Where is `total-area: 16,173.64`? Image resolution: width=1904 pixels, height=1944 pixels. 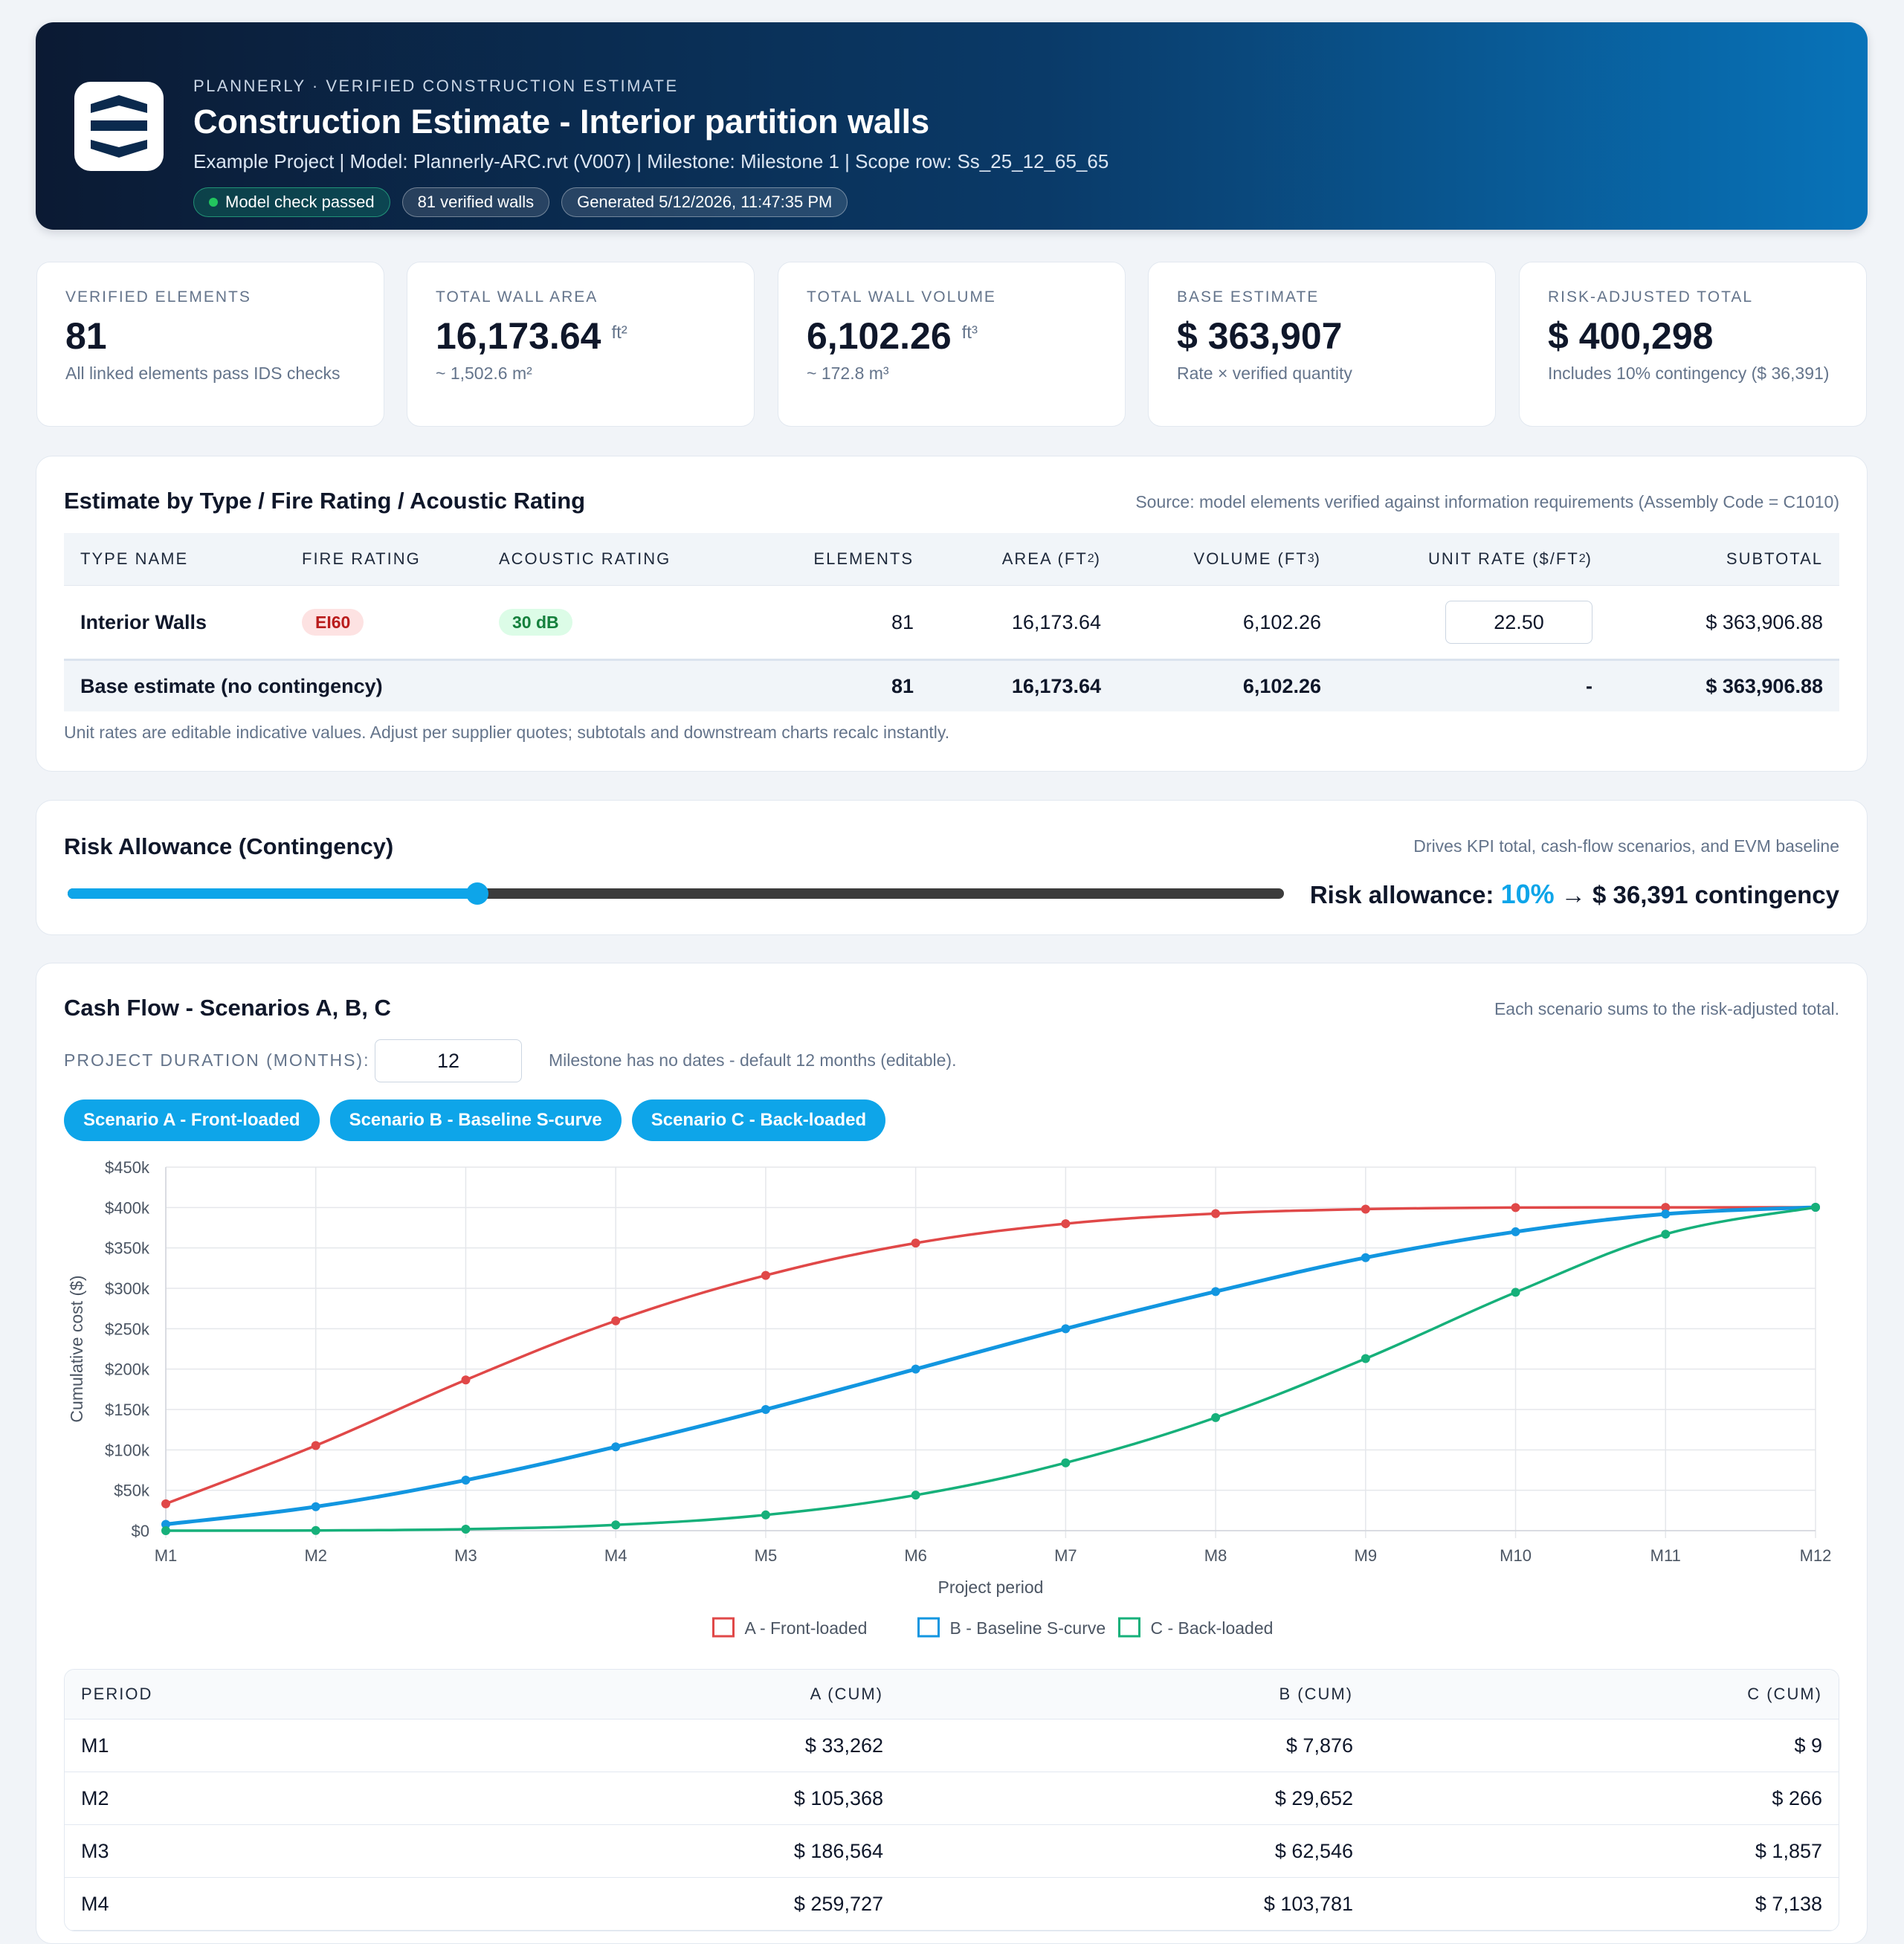
total-area: 16,173.64 is located at coordinates (1056, 685).